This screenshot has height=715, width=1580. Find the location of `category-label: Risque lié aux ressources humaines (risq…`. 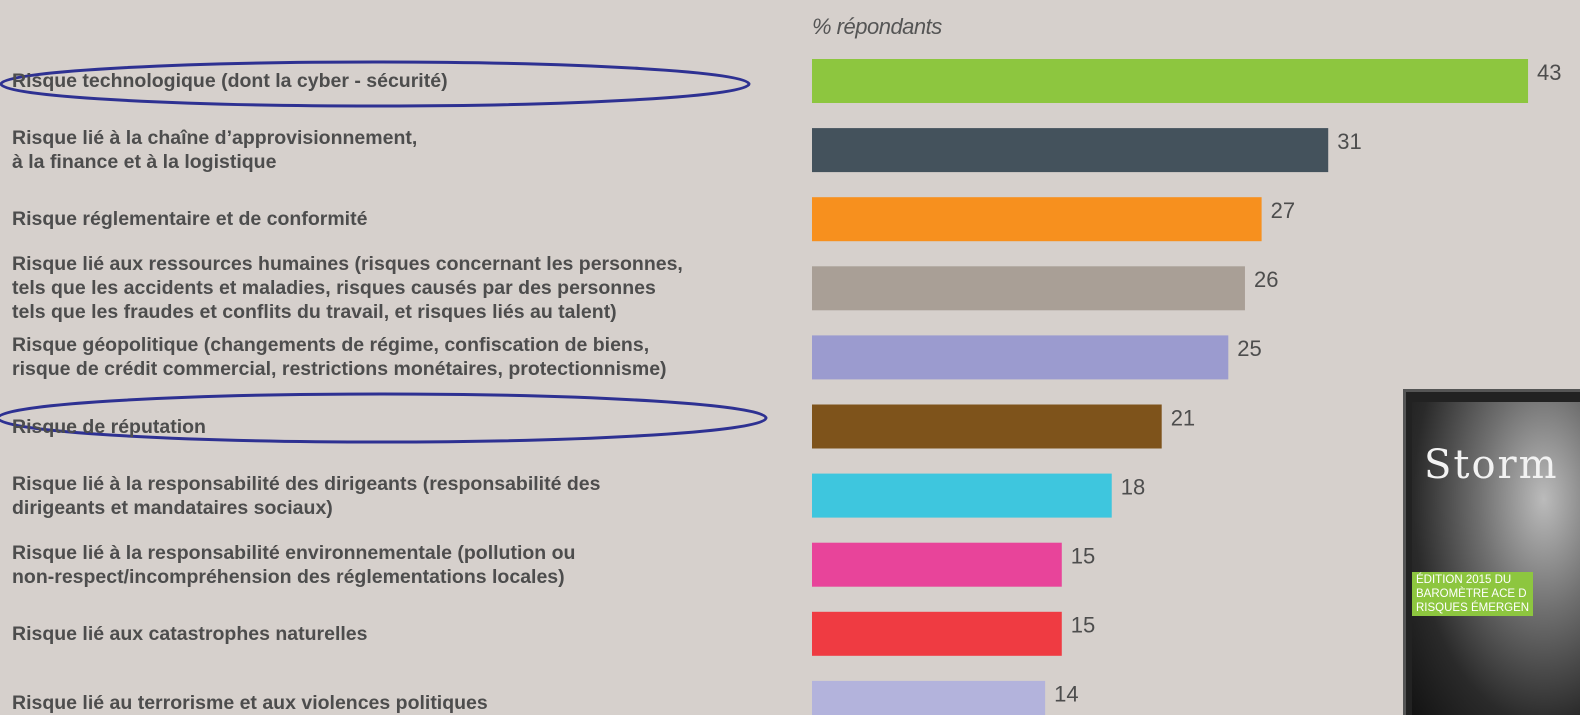

category-label: Risque lié aux ressources humaines (risq… is located at coordinates (347, 288).